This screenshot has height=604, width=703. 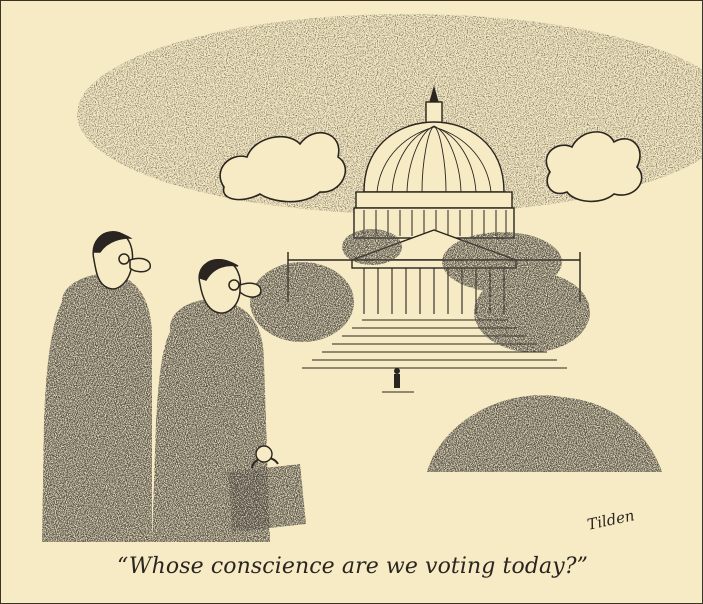 I want to click on left-cloud, so click(x=283, y=167).